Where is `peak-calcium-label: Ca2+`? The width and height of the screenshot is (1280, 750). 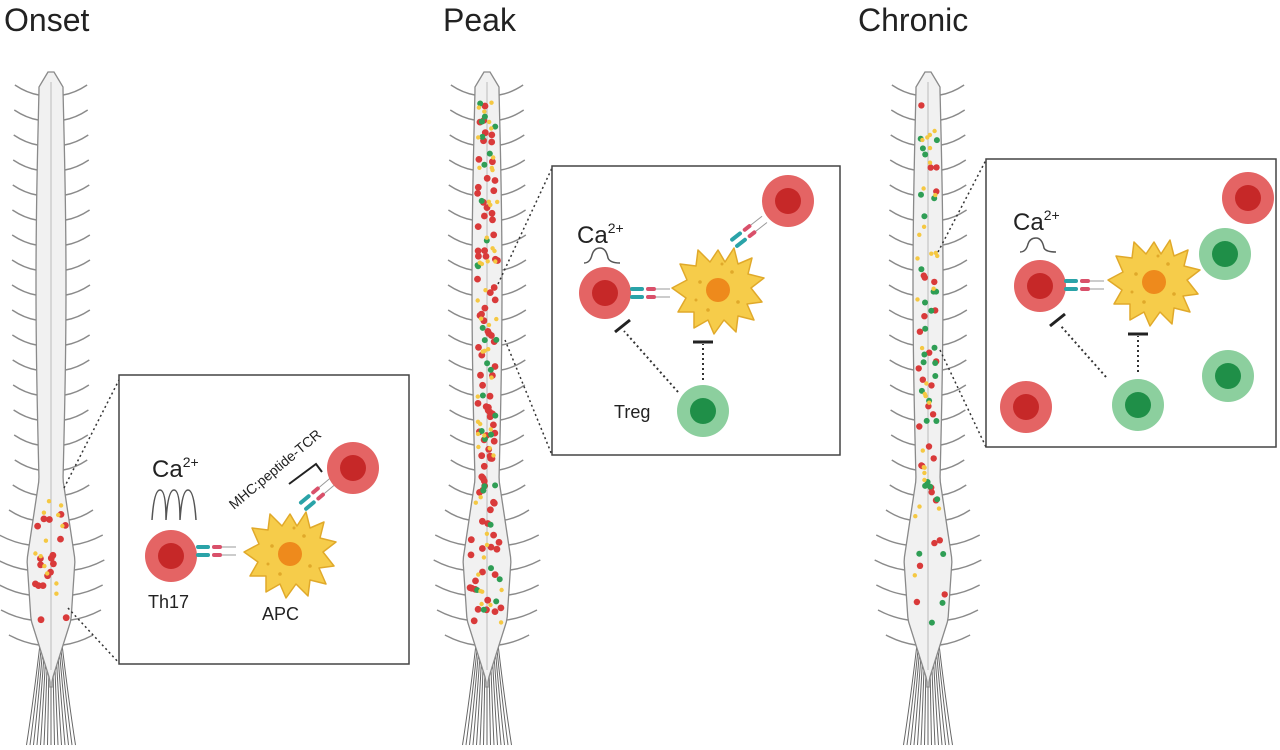 peak-calcium-label: Ca2+ is located at coordinates (600, 234).